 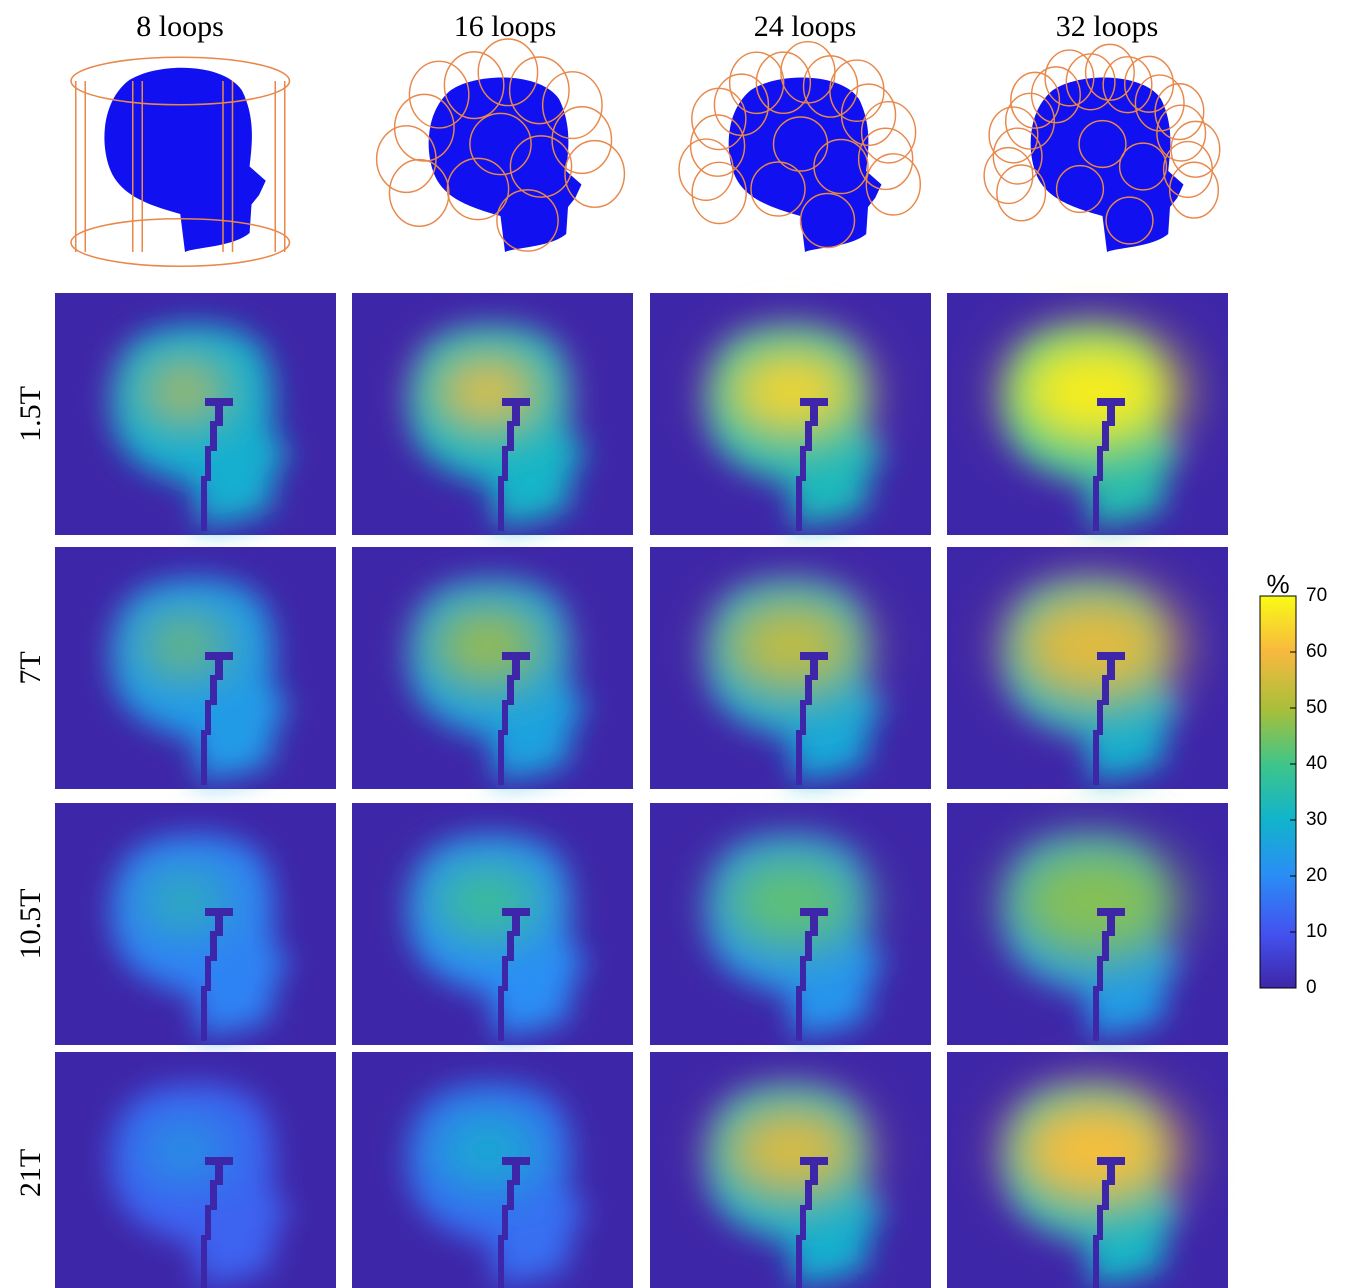 What do you see at coordinates (1311, 987) in the screenshot?
I see `colorbar-tick-label: 0` at bounding box center [1311, 987].